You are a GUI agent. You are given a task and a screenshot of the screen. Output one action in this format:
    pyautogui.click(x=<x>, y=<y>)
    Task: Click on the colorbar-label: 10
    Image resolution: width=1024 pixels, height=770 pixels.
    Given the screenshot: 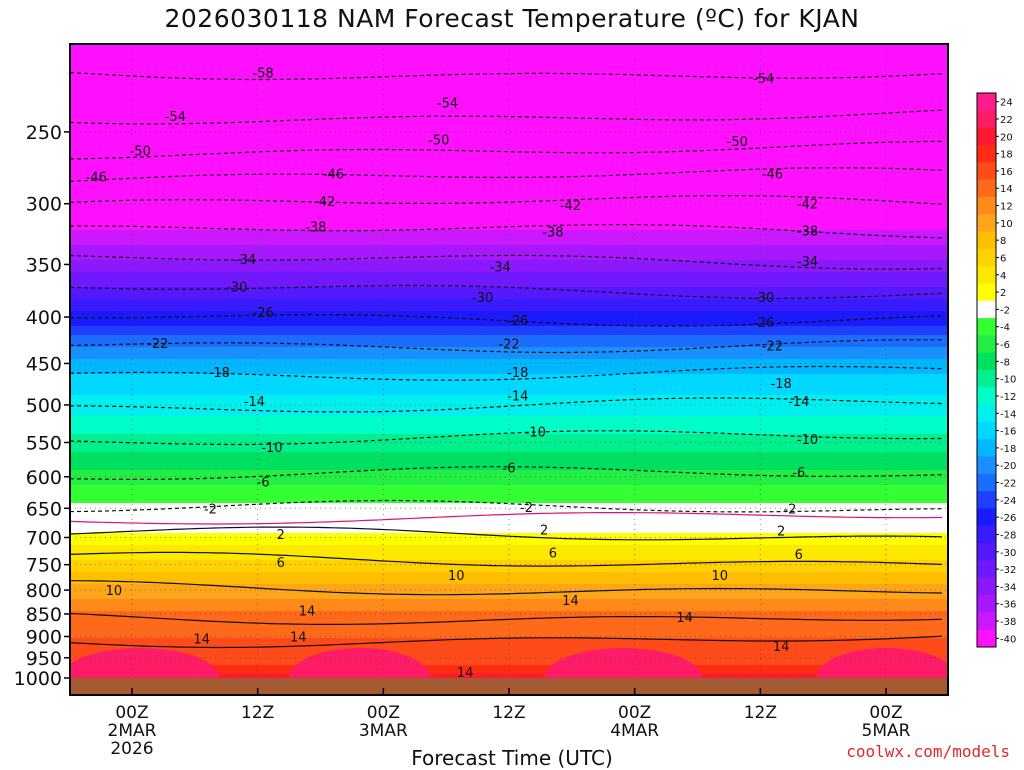 What is the action you would take?
    pyautogui.click(x=1006, y=224)
    